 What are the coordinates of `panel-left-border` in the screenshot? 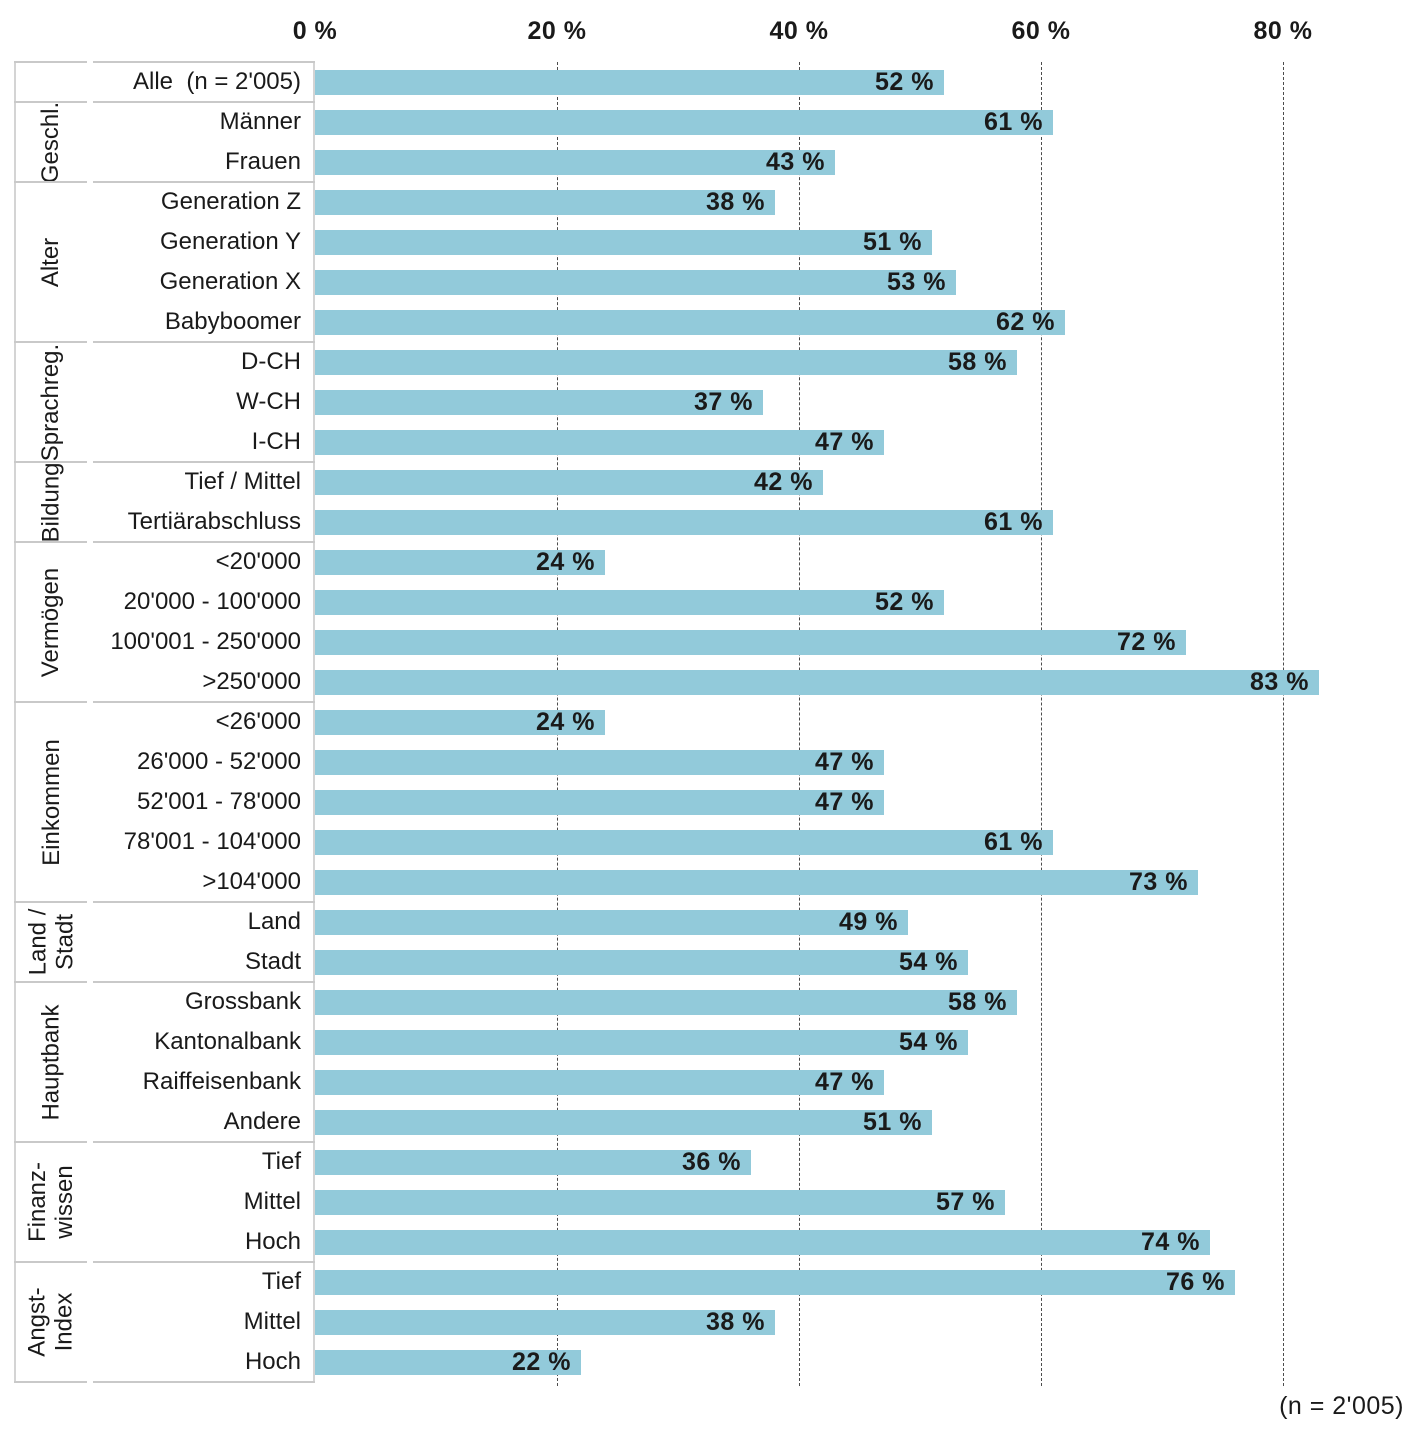 It's located at (15, 722).